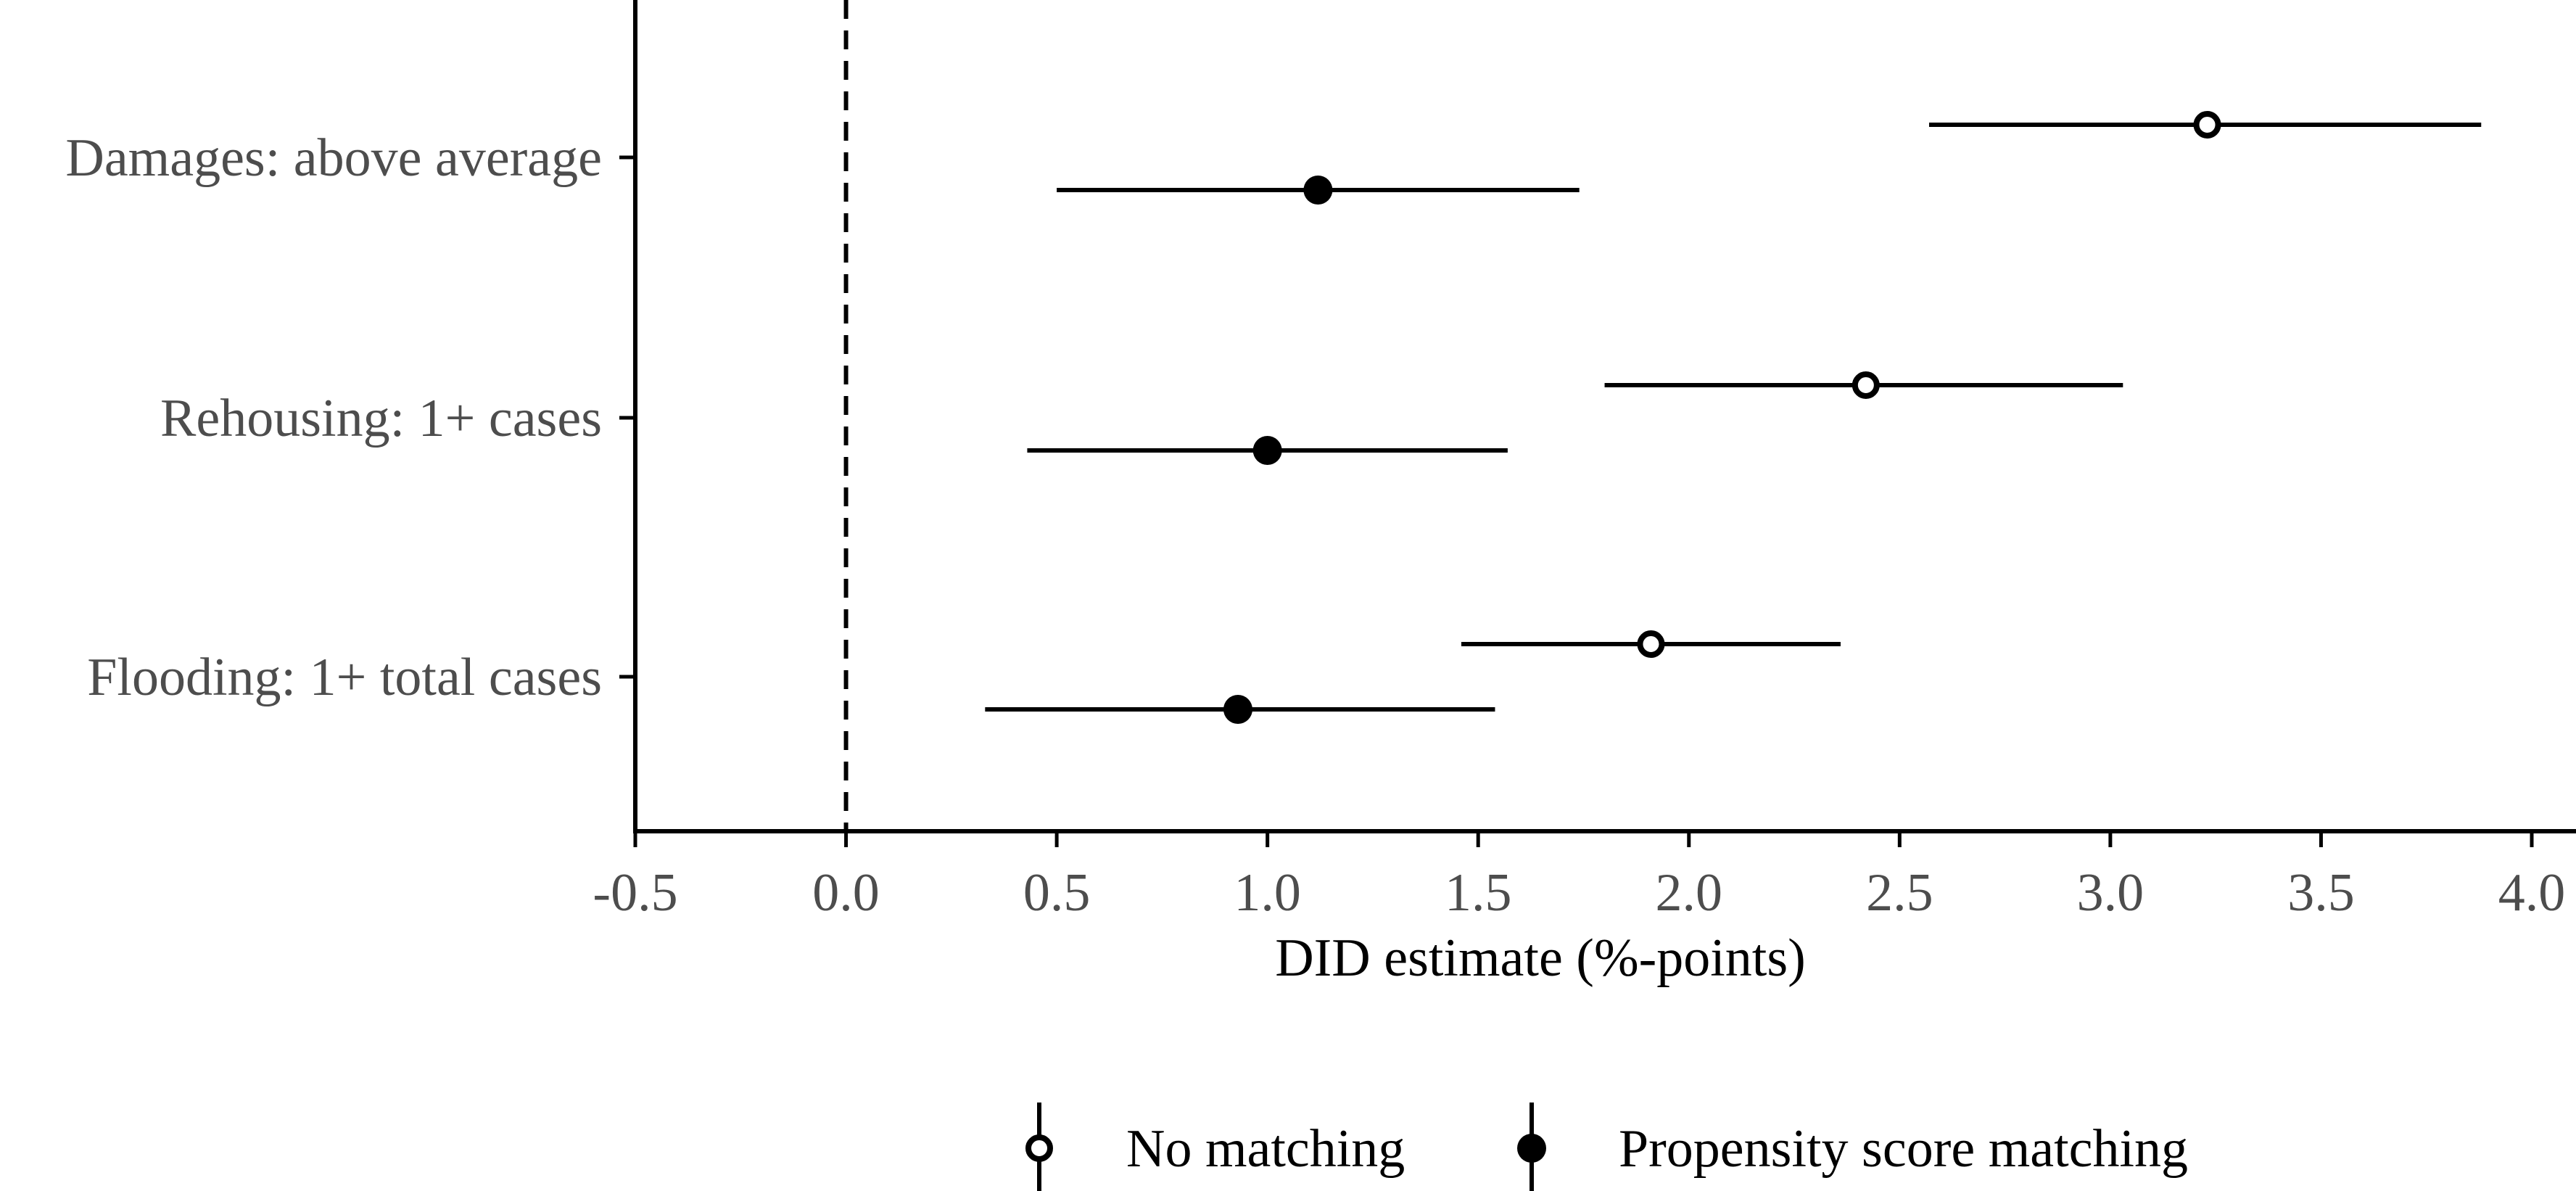 The width and height of the screenshot is (2576, 1191). Describe the element at coordinates (2321, 893) in the screenshot. I see `x-tick-label: 3.5` at that location.